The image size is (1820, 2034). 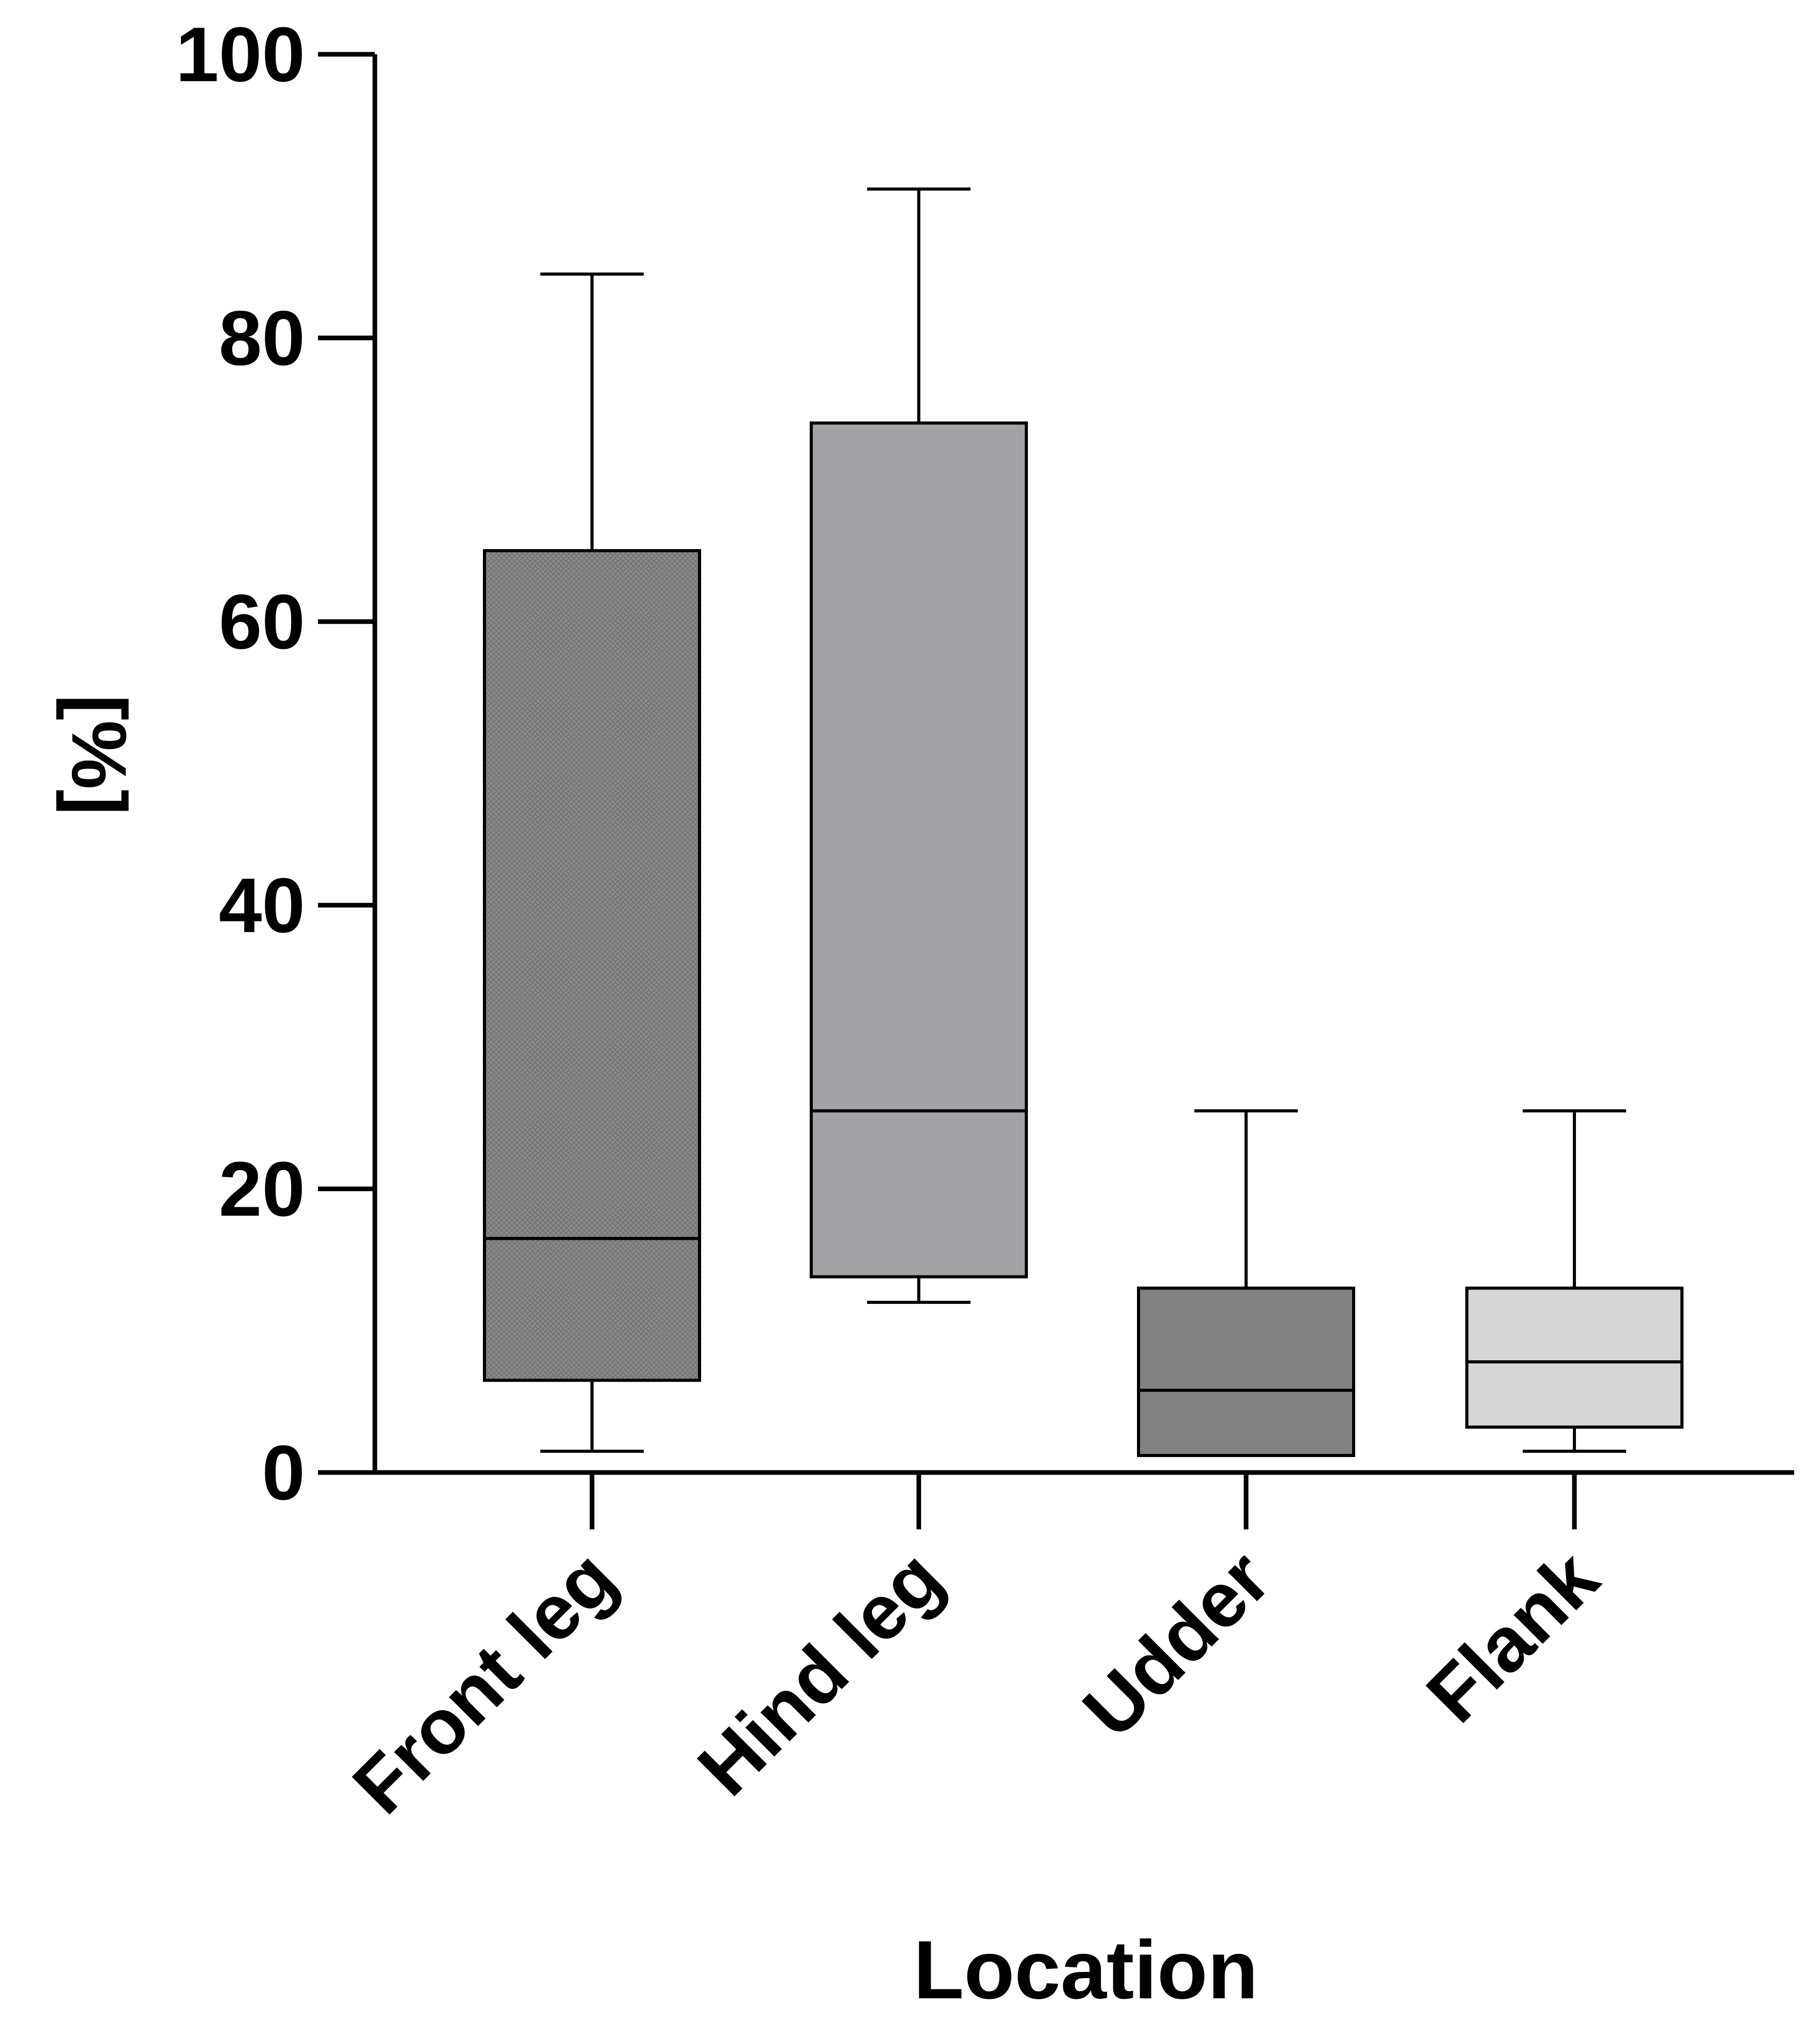 I want to click on x-tick-label: Flank, so click(x=1513, y=1636).